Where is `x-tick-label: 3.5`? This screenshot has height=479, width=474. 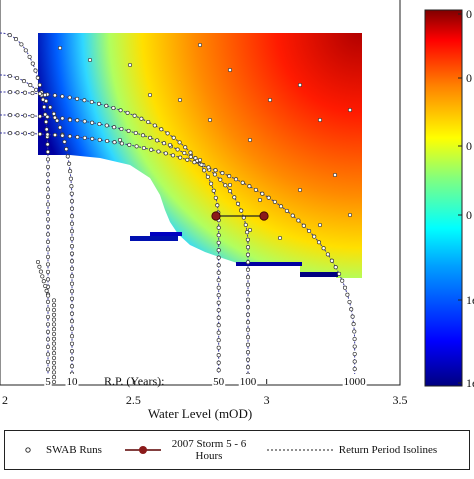 x-tick-label: 3.5 is located at coordinates (400, 400).